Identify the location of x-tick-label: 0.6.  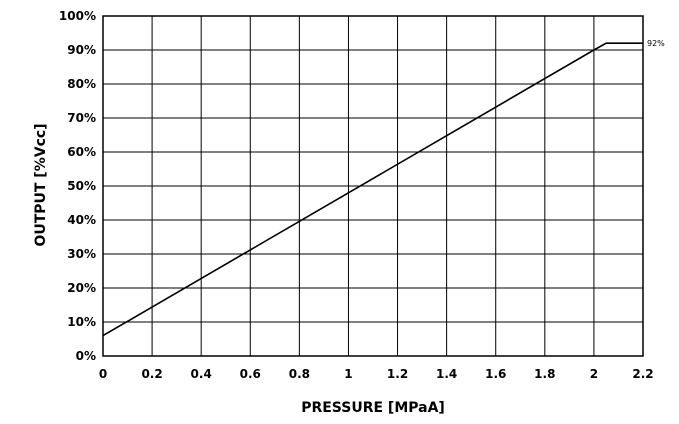
(250, 374).